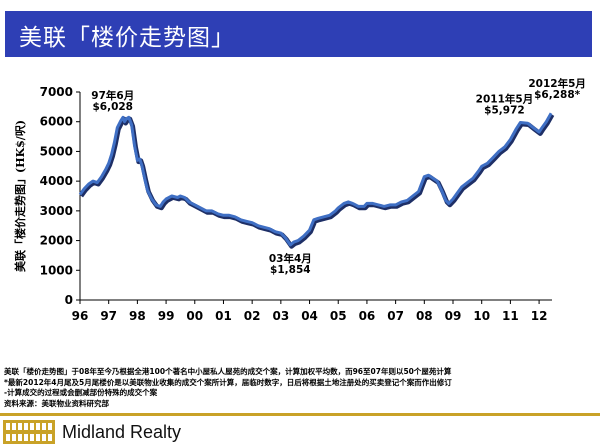  I want to click on x-tick-label: 09, so click(453, 316).